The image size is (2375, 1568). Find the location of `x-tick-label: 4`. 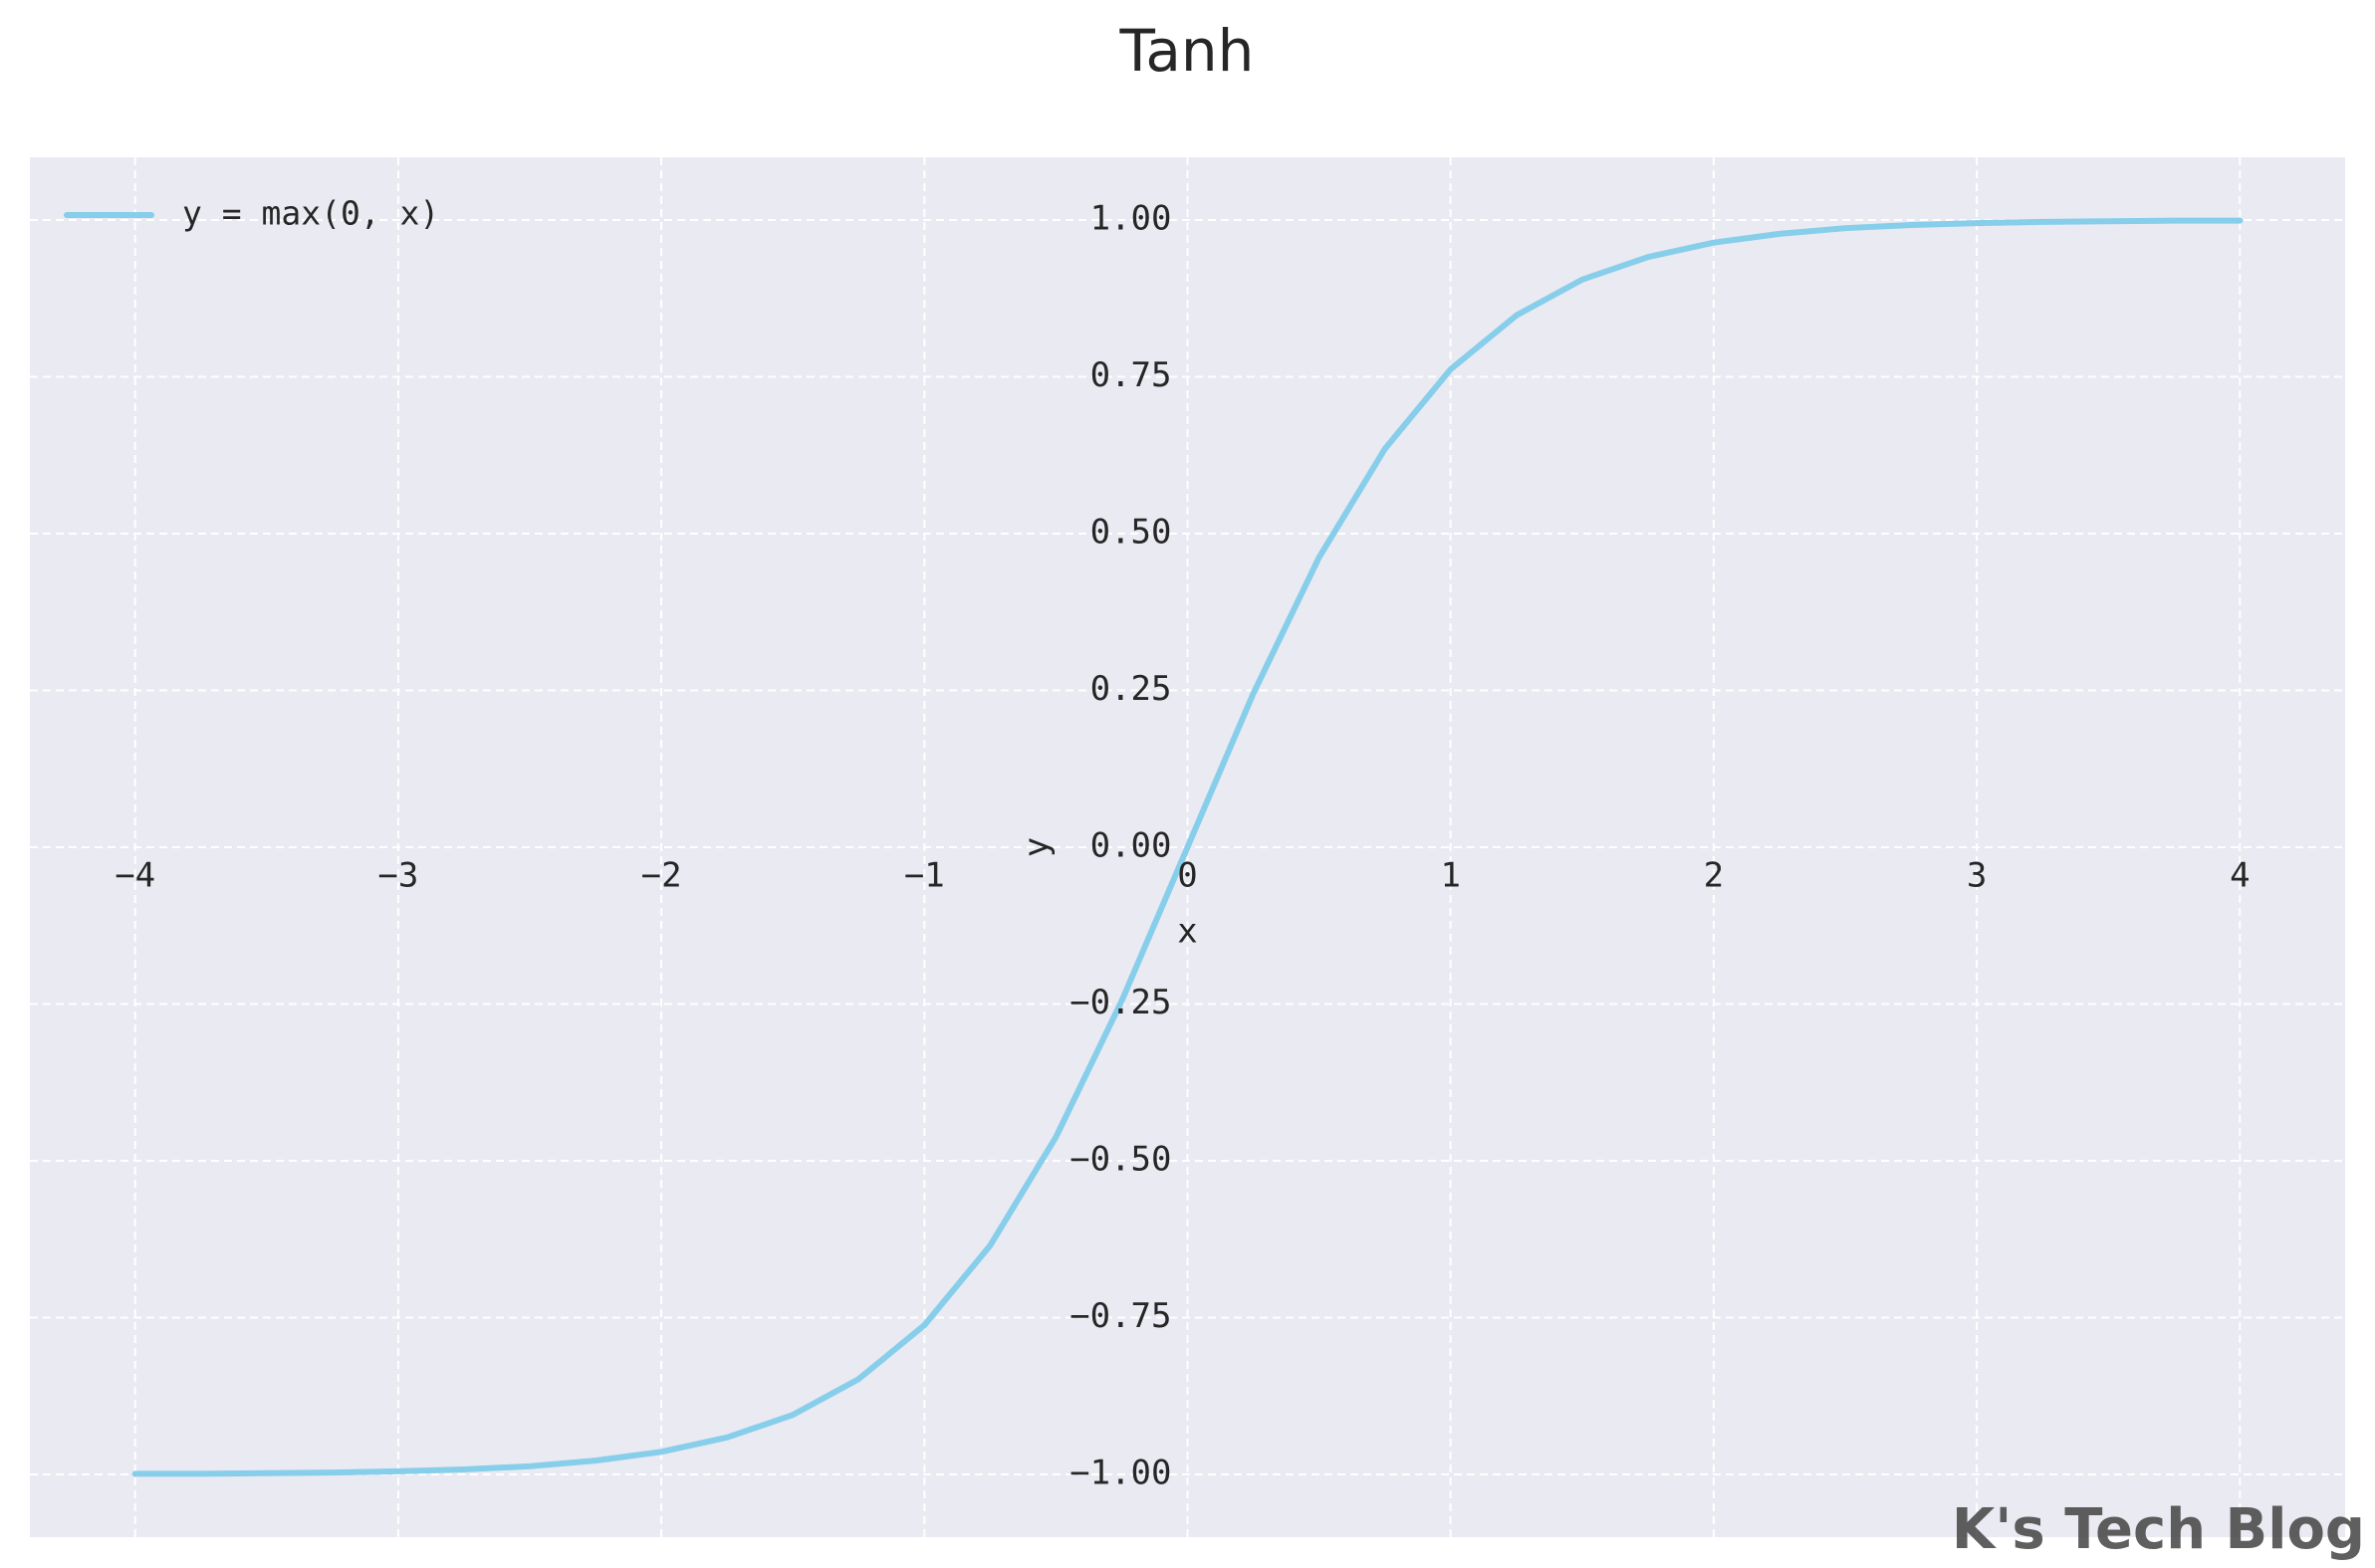

x-tick-label: 4 is located at coordinates (2240, 876).